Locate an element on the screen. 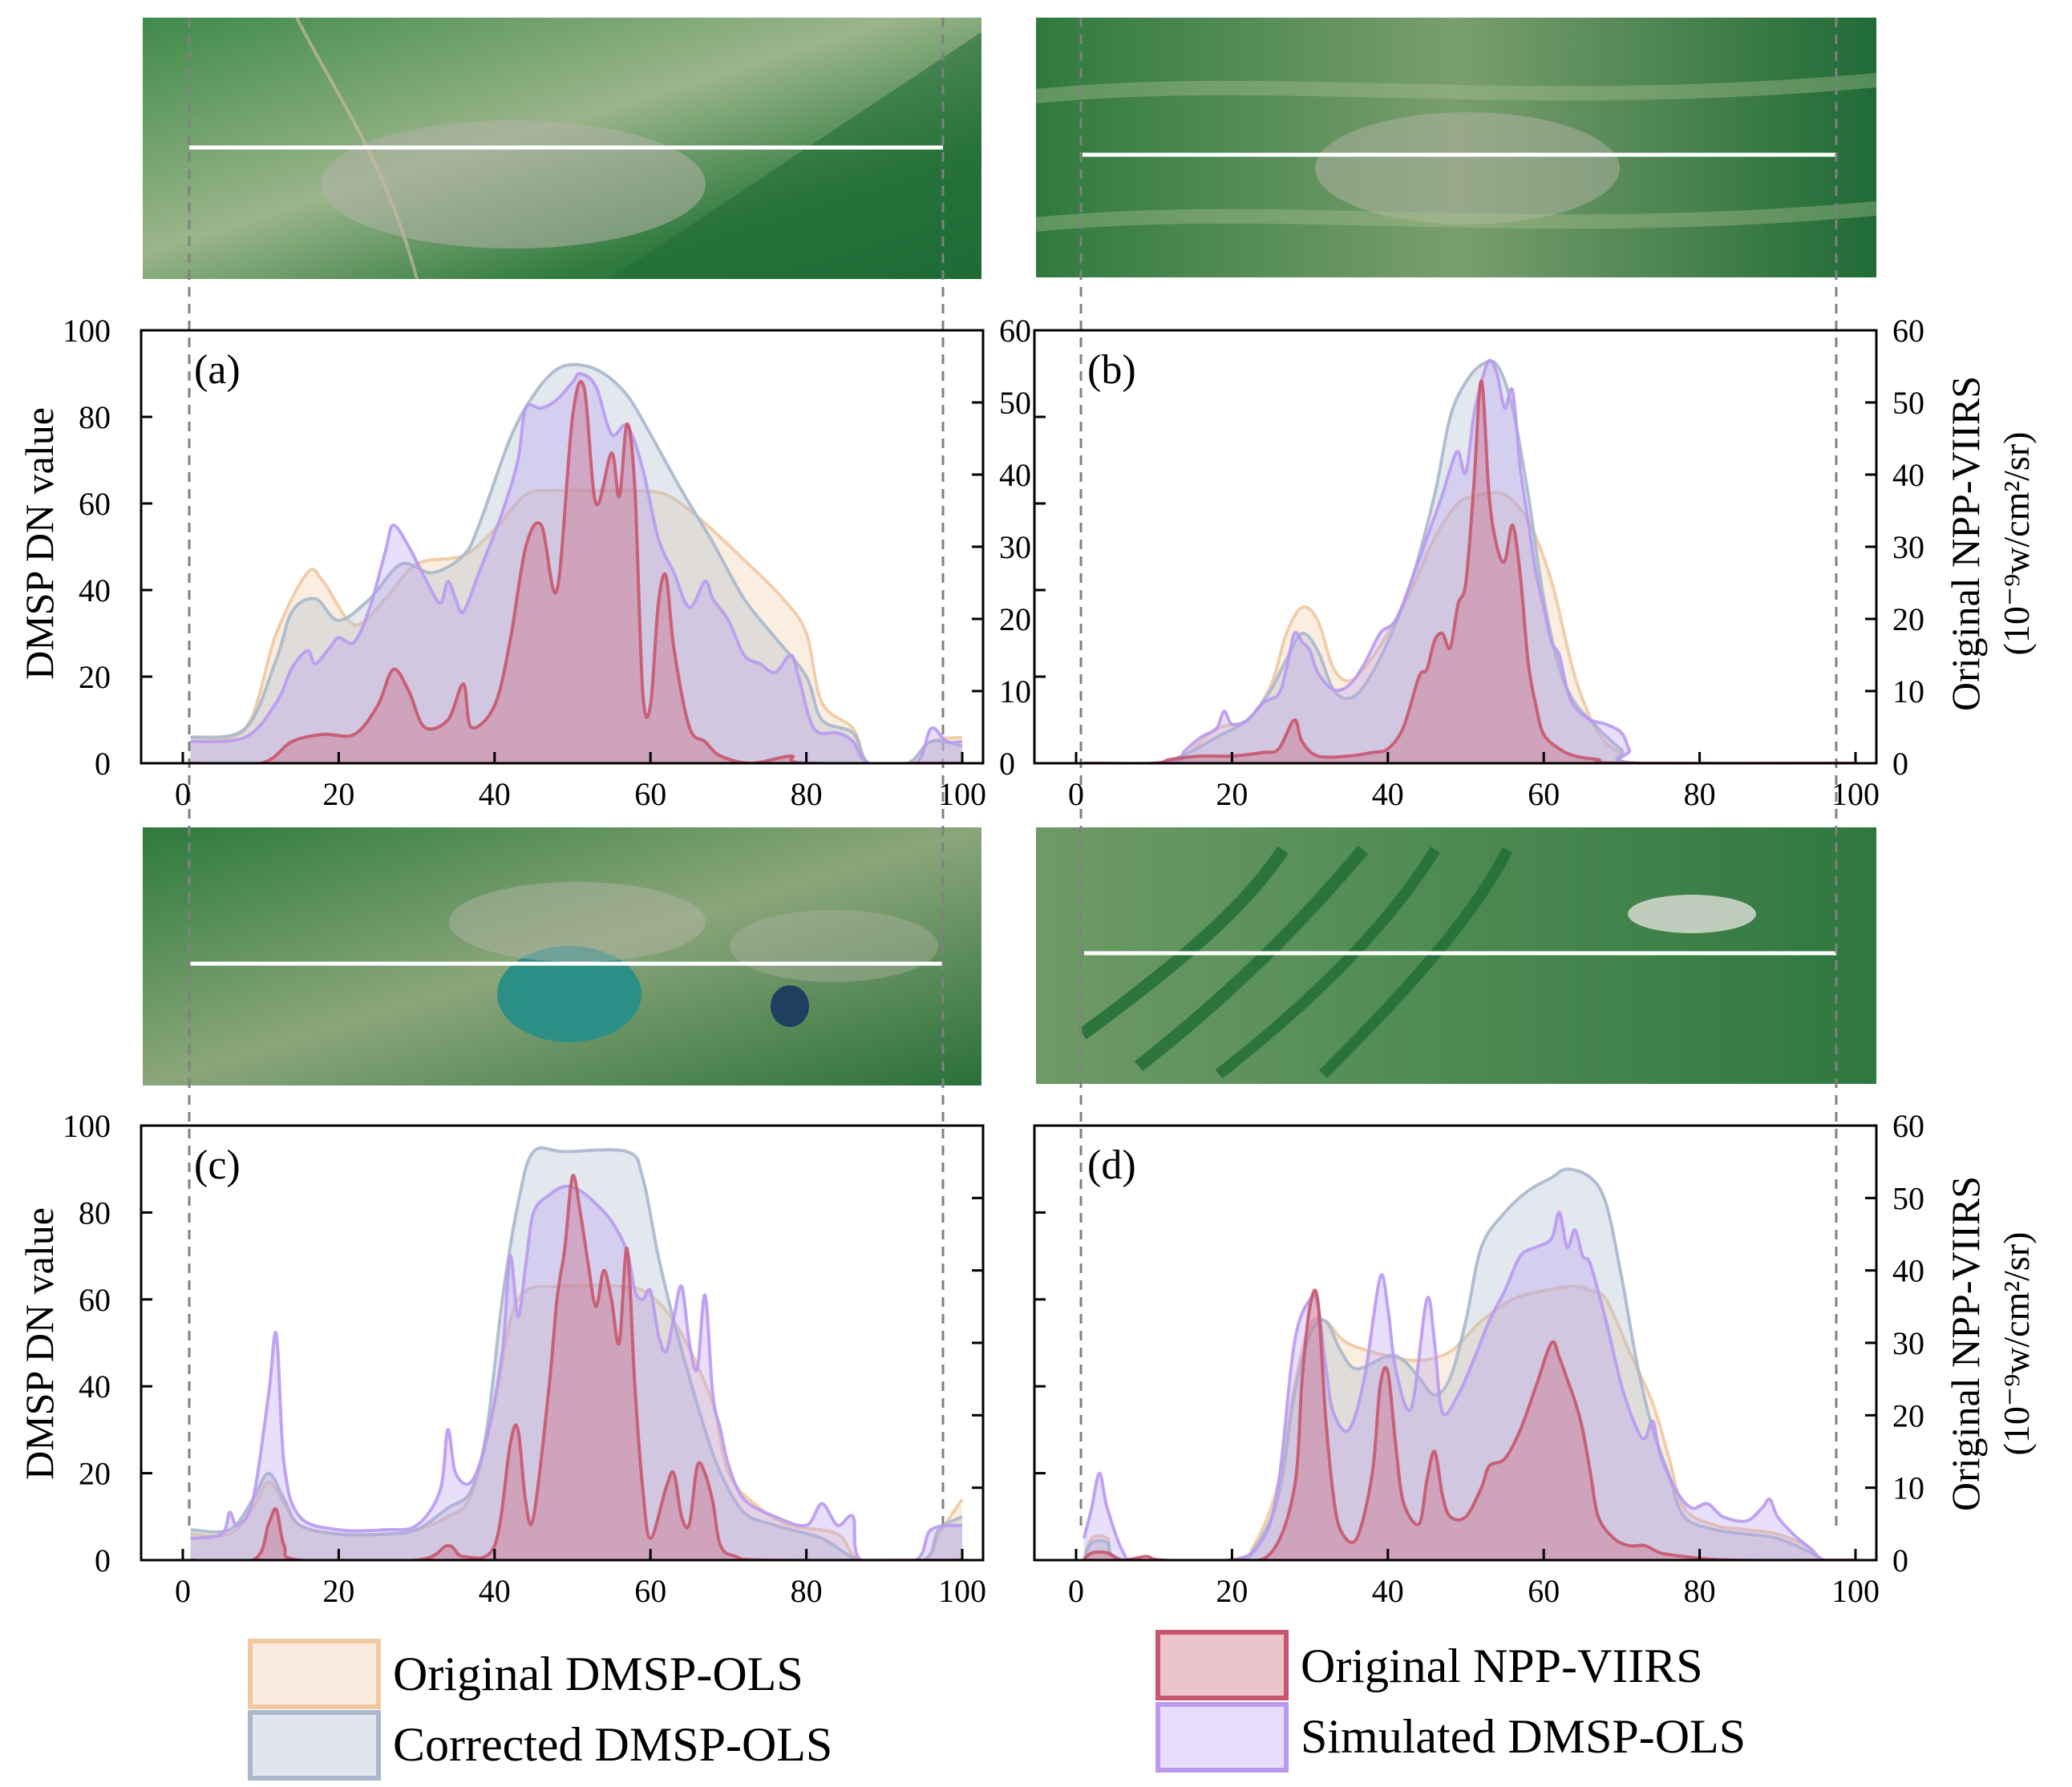  legend-item-simulated-dmsp: Simulated DMSP-OLS is located at coordinates (1450, 1737).